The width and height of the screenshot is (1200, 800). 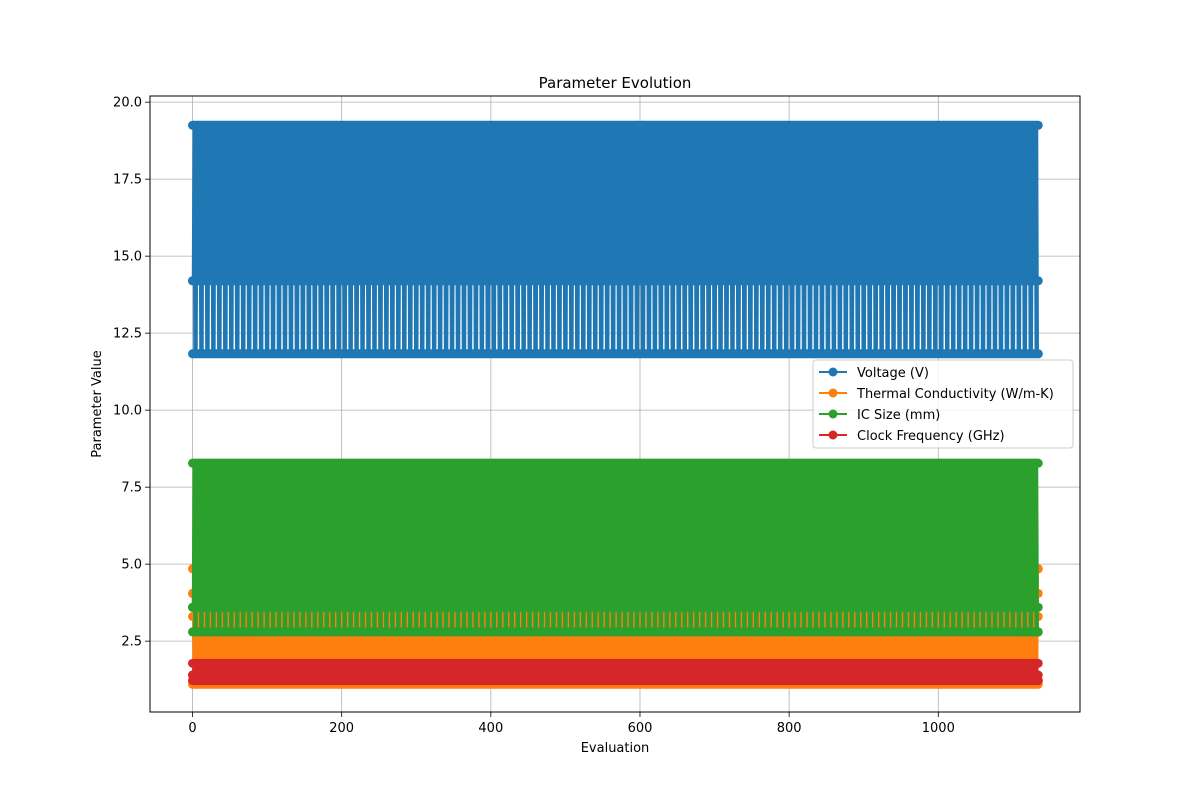 What do you see at coordinates (97, 403) in the screenshot?
I see `y-axis-label: Parameter Value` at bounding box center [97, 403].